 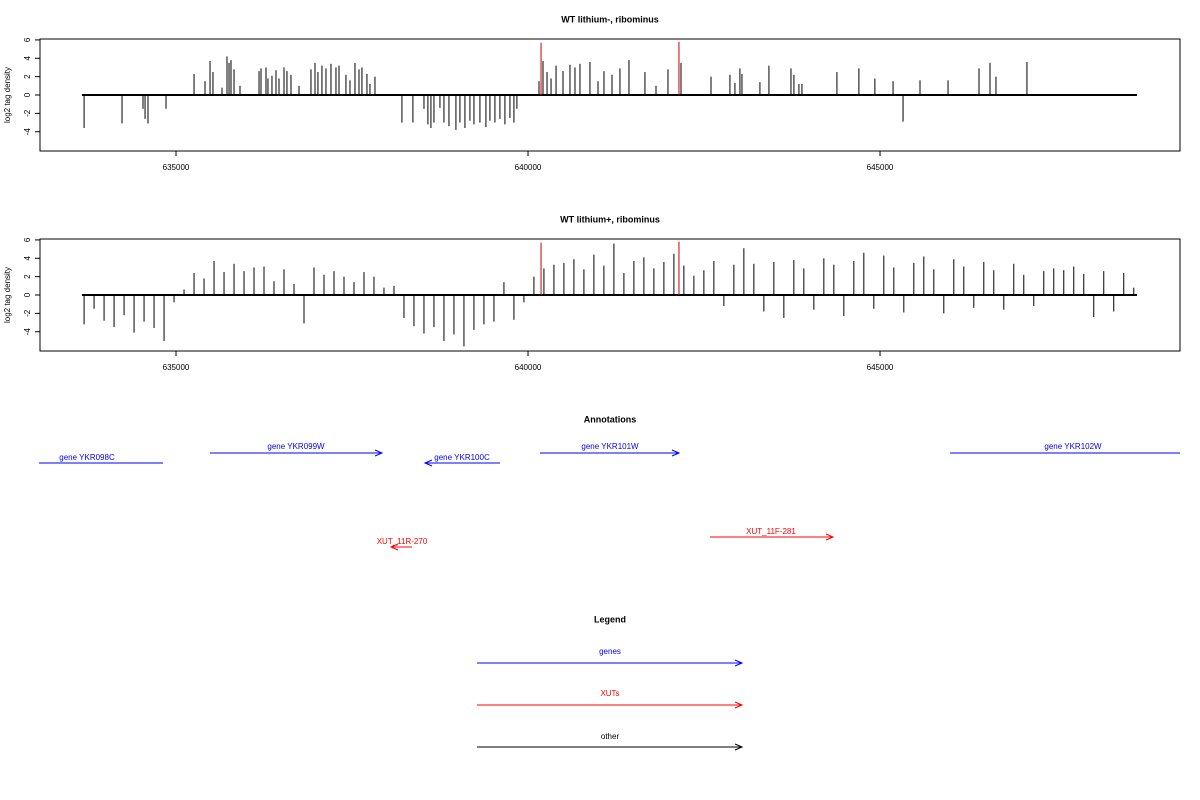 What do you see at coordinates (610, 619) in the screenshot?
I see `legend-title: Legend` at bounding box center [610, 619].